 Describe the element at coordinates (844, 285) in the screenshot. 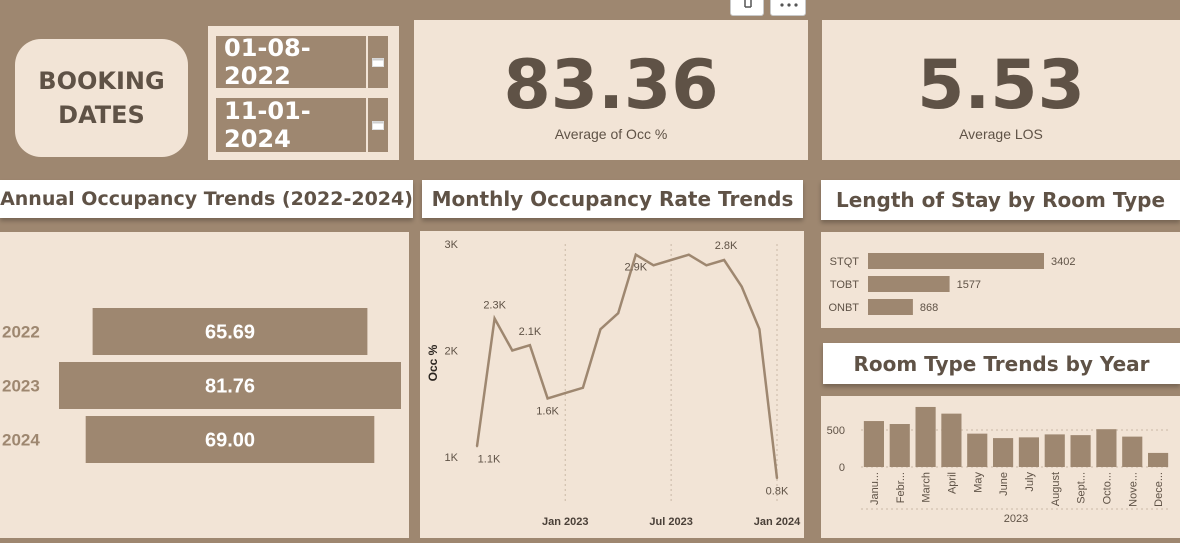

I see `los-category-label: TOBT` at that location.